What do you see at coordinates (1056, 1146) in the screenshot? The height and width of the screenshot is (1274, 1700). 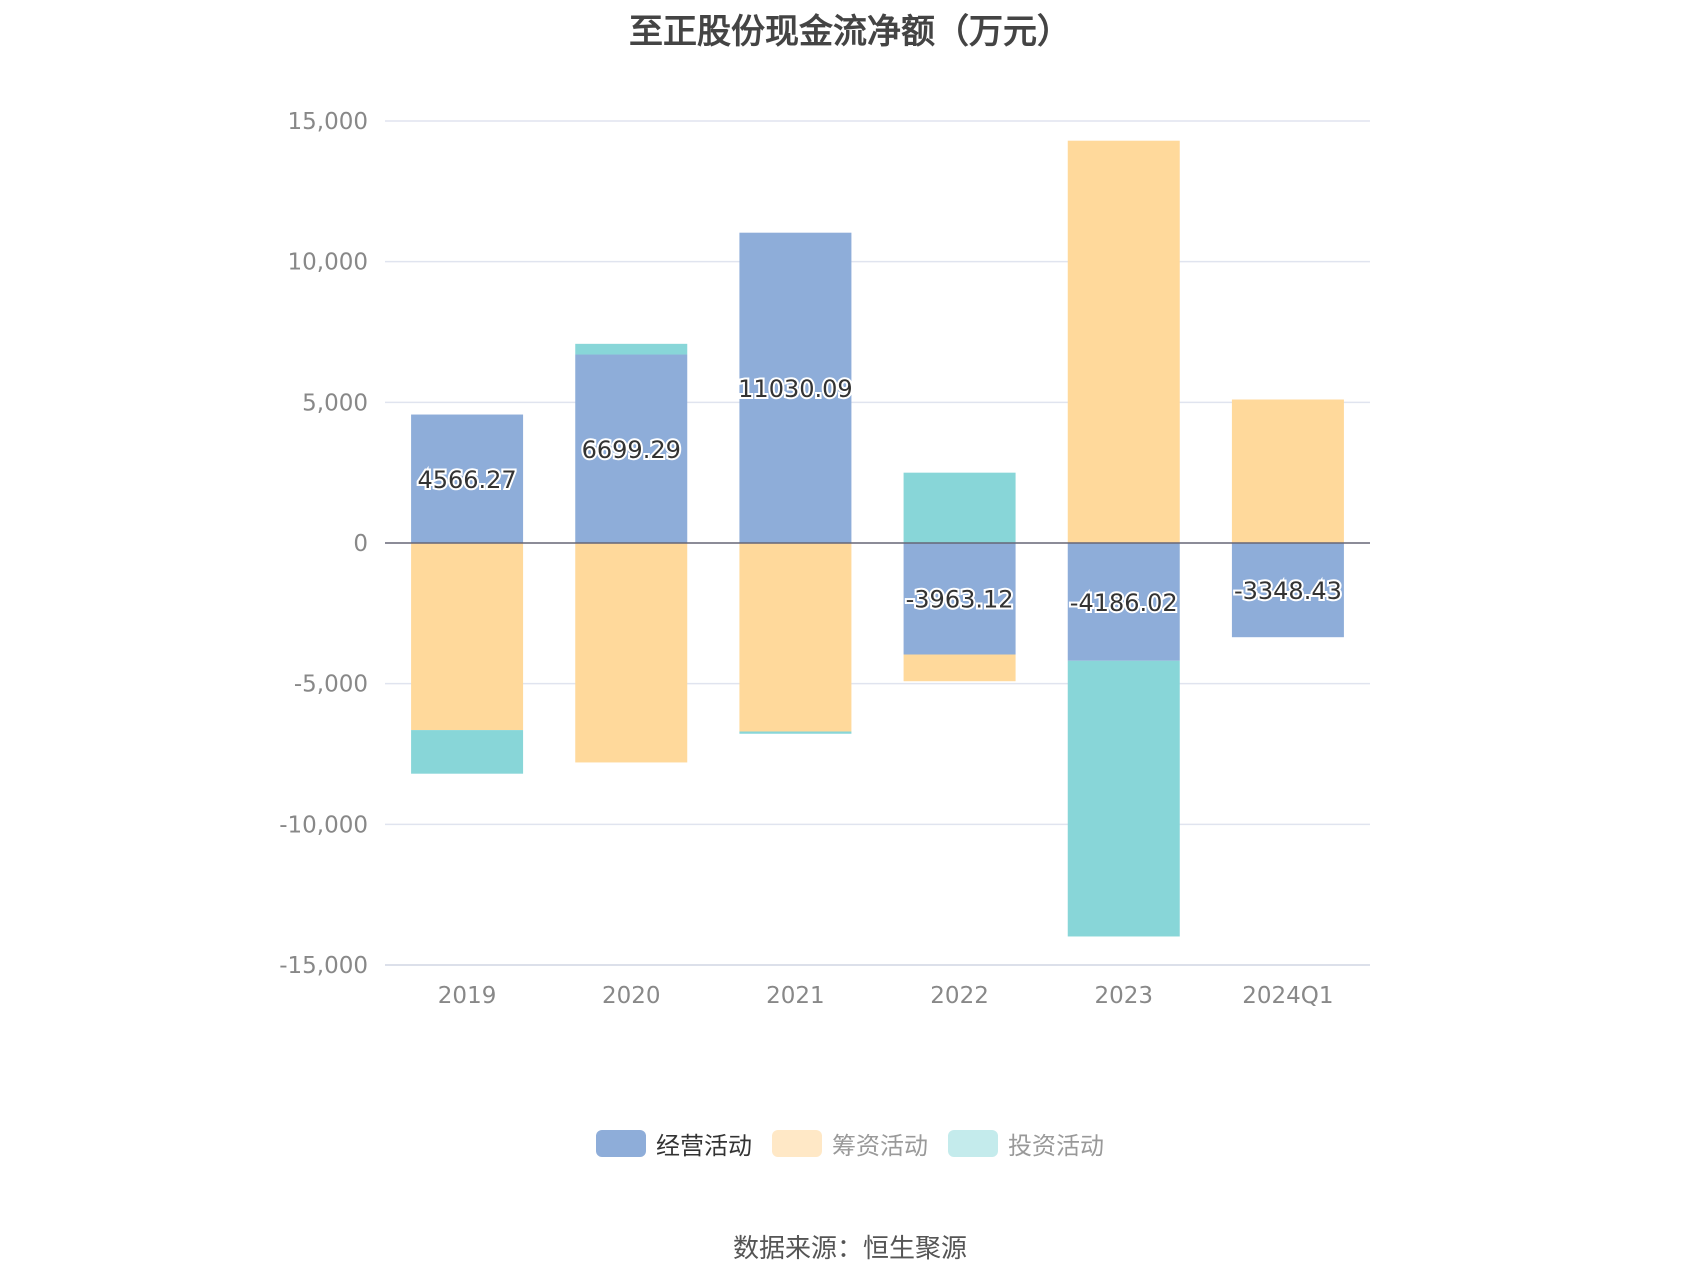 I see `legend-label-investing: 投资活动` at bounding box center [1056, 1146].